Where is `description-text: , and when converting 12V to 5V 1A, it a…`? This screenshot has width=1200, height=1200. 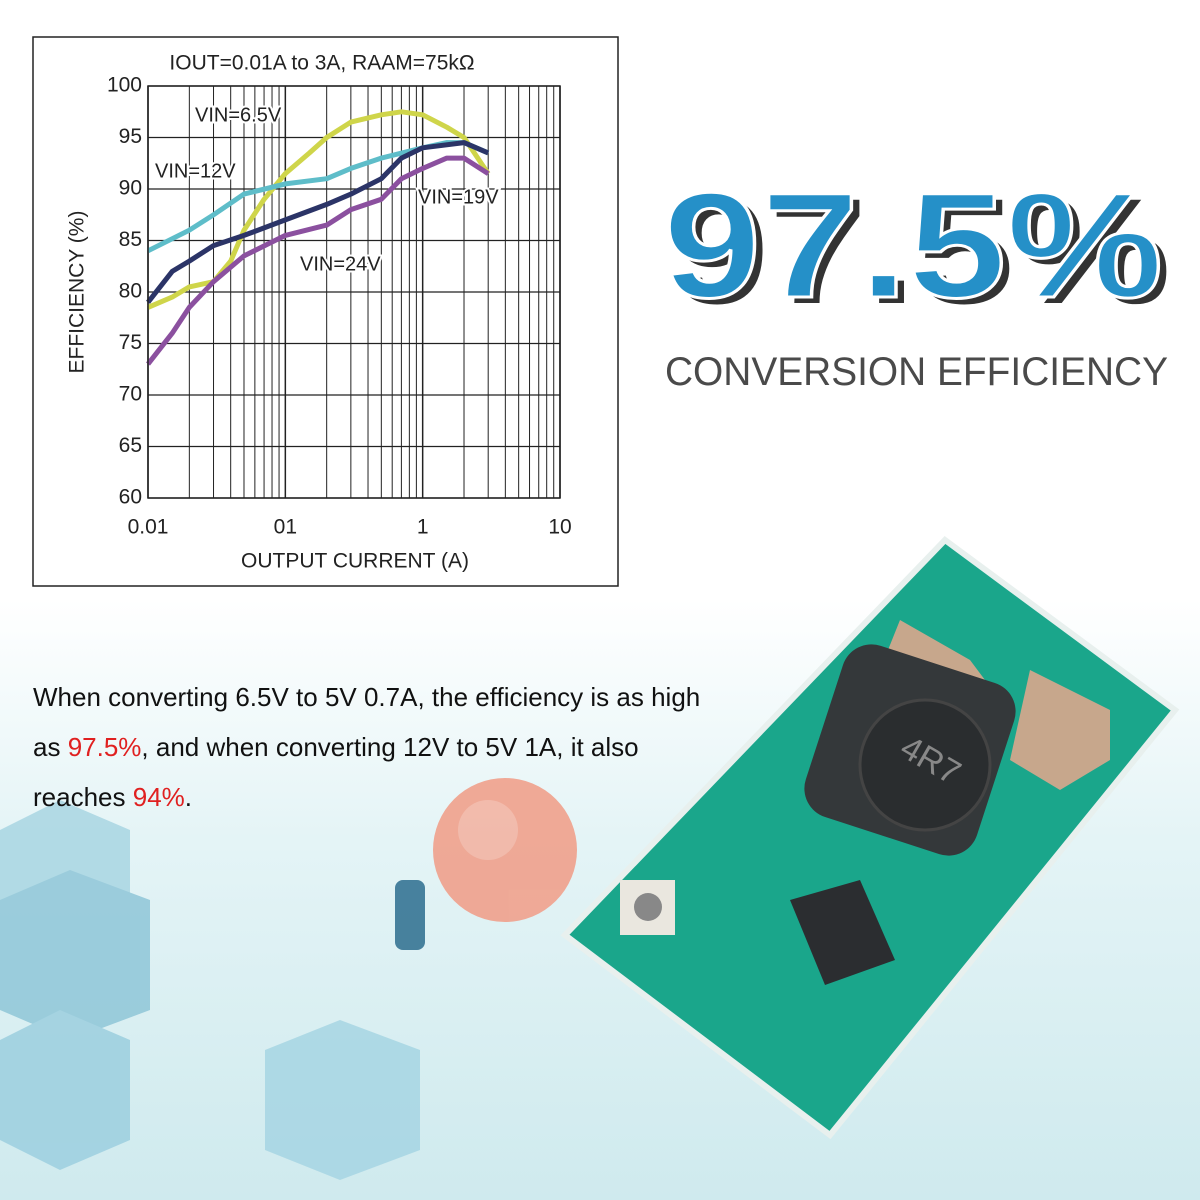 description-text: , and when converting 12V to 5V 1A, it a… is located at coordinates (336, 772).